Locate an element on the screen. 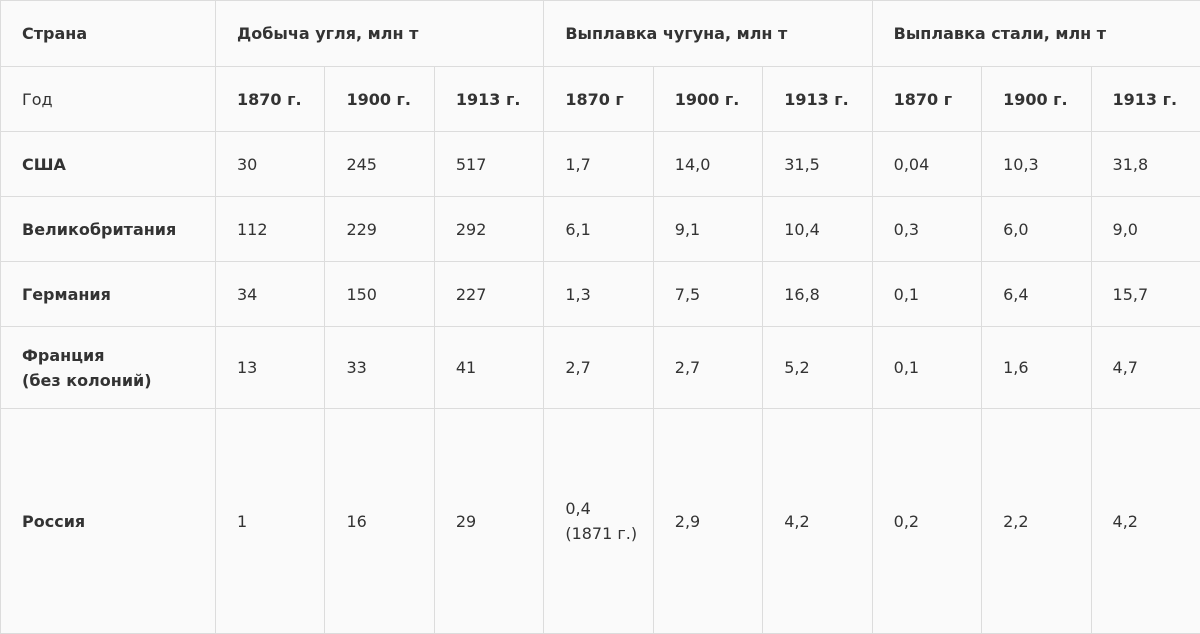 The width and height of the screenshot is (1200, 634). data-cell: 9,0 is located at coordinates (1145, 229).